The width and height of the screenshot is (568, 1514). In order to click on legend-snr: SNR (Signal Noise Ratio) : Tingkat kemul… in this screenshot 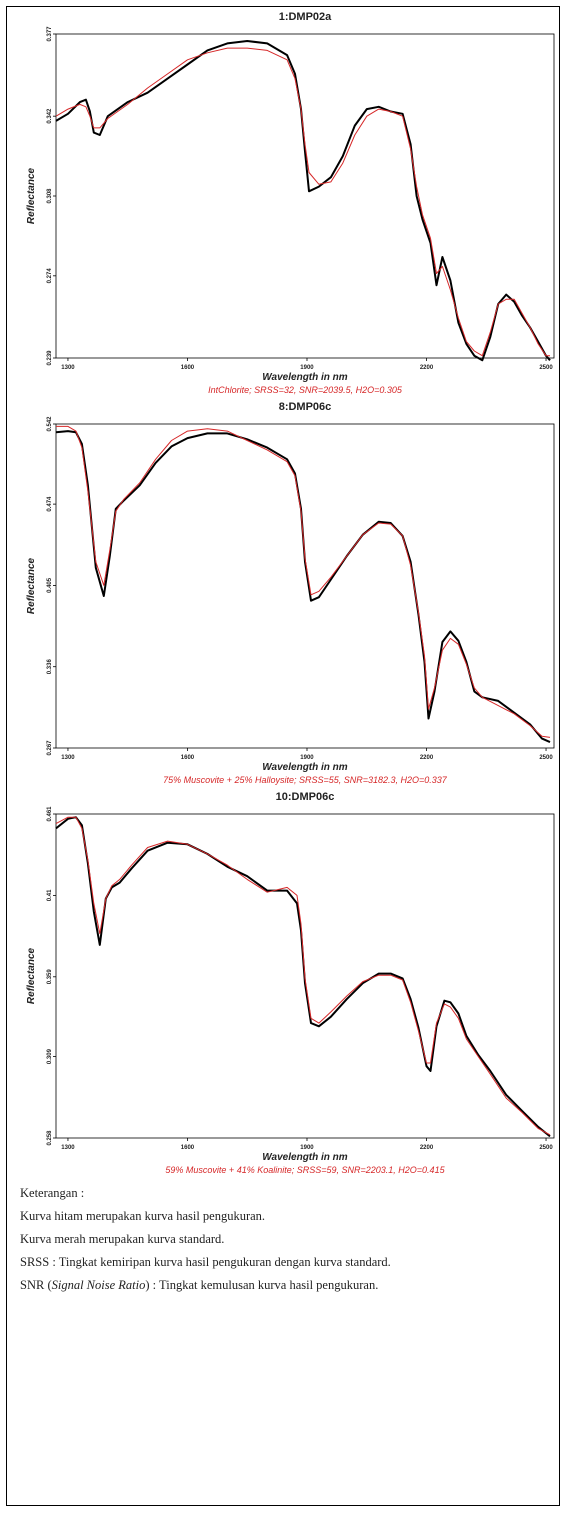, I will do `click(285, 1285)`.